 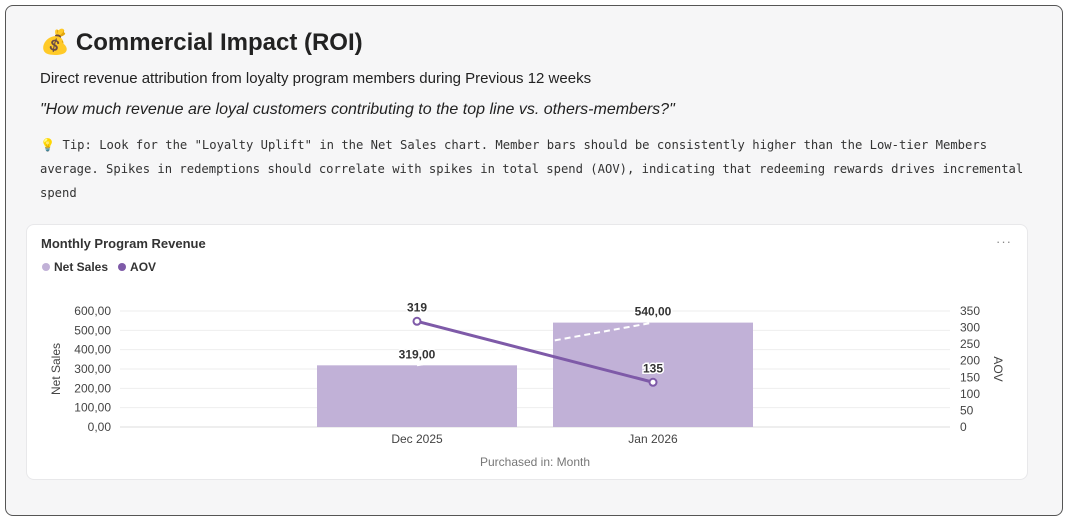 What do you see at coordinates (92, 369) in the screenshot?
I see `y-tick-label: 300,00` at bounding box center [92, 369].